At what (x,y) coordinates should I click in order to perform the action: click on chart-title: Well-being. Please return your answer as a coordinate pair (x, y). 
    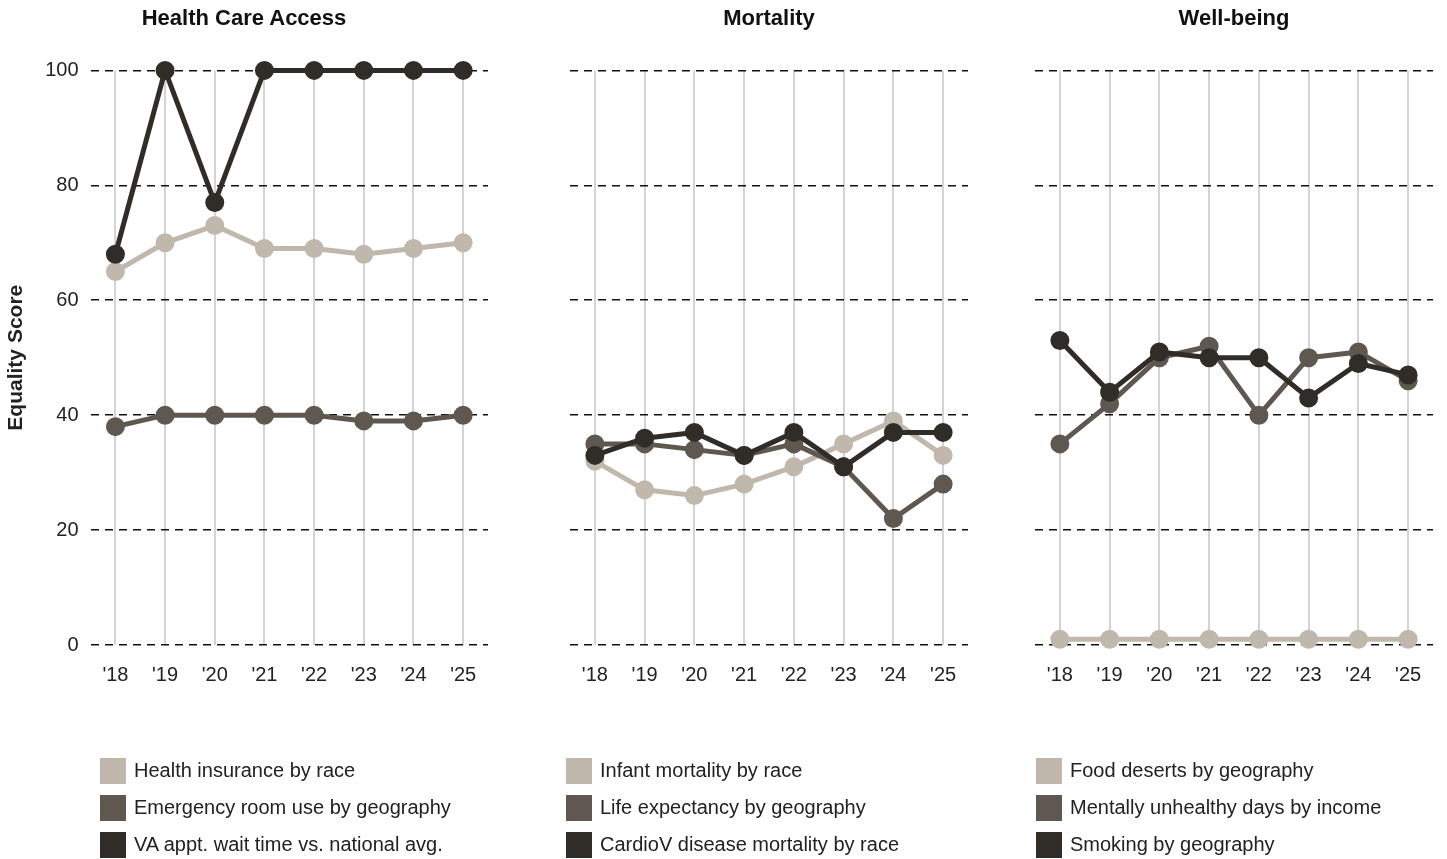
    Looking at the image, I should click on (1234, 18).